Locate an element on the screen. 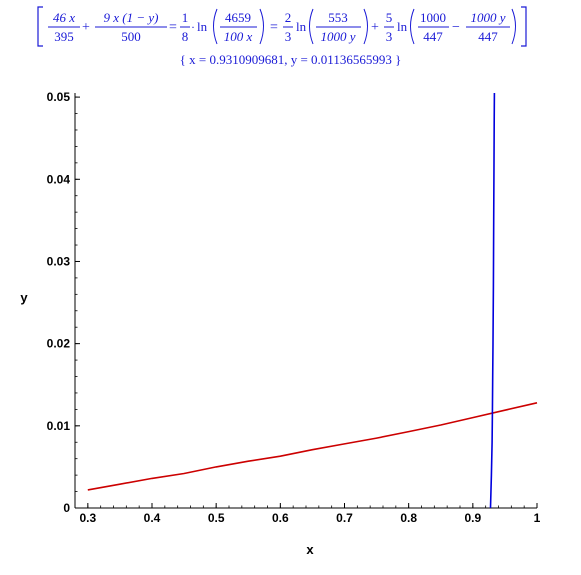 The image size is (581, 575). y-axis-title: y is located at coordinates (24, 297).